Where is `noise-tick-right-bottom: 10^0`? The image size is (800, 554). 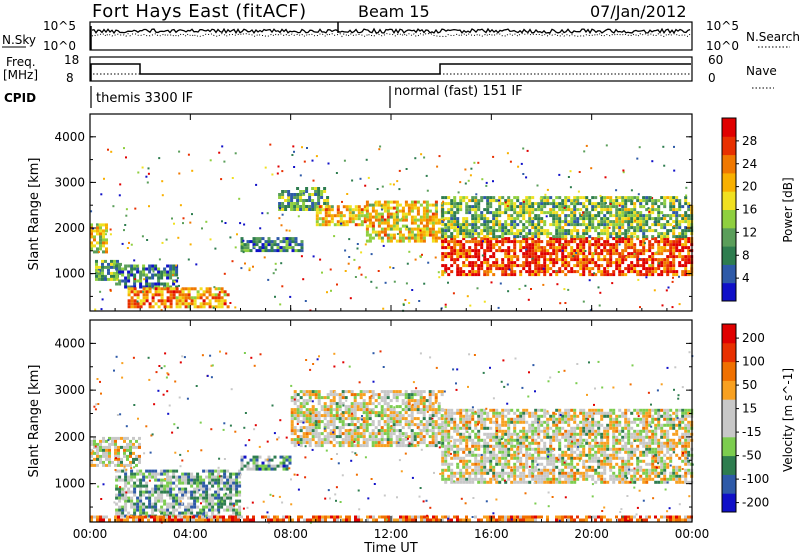 noise-tick-right-bottom: 10^0 is located at coordinates (722, 46).